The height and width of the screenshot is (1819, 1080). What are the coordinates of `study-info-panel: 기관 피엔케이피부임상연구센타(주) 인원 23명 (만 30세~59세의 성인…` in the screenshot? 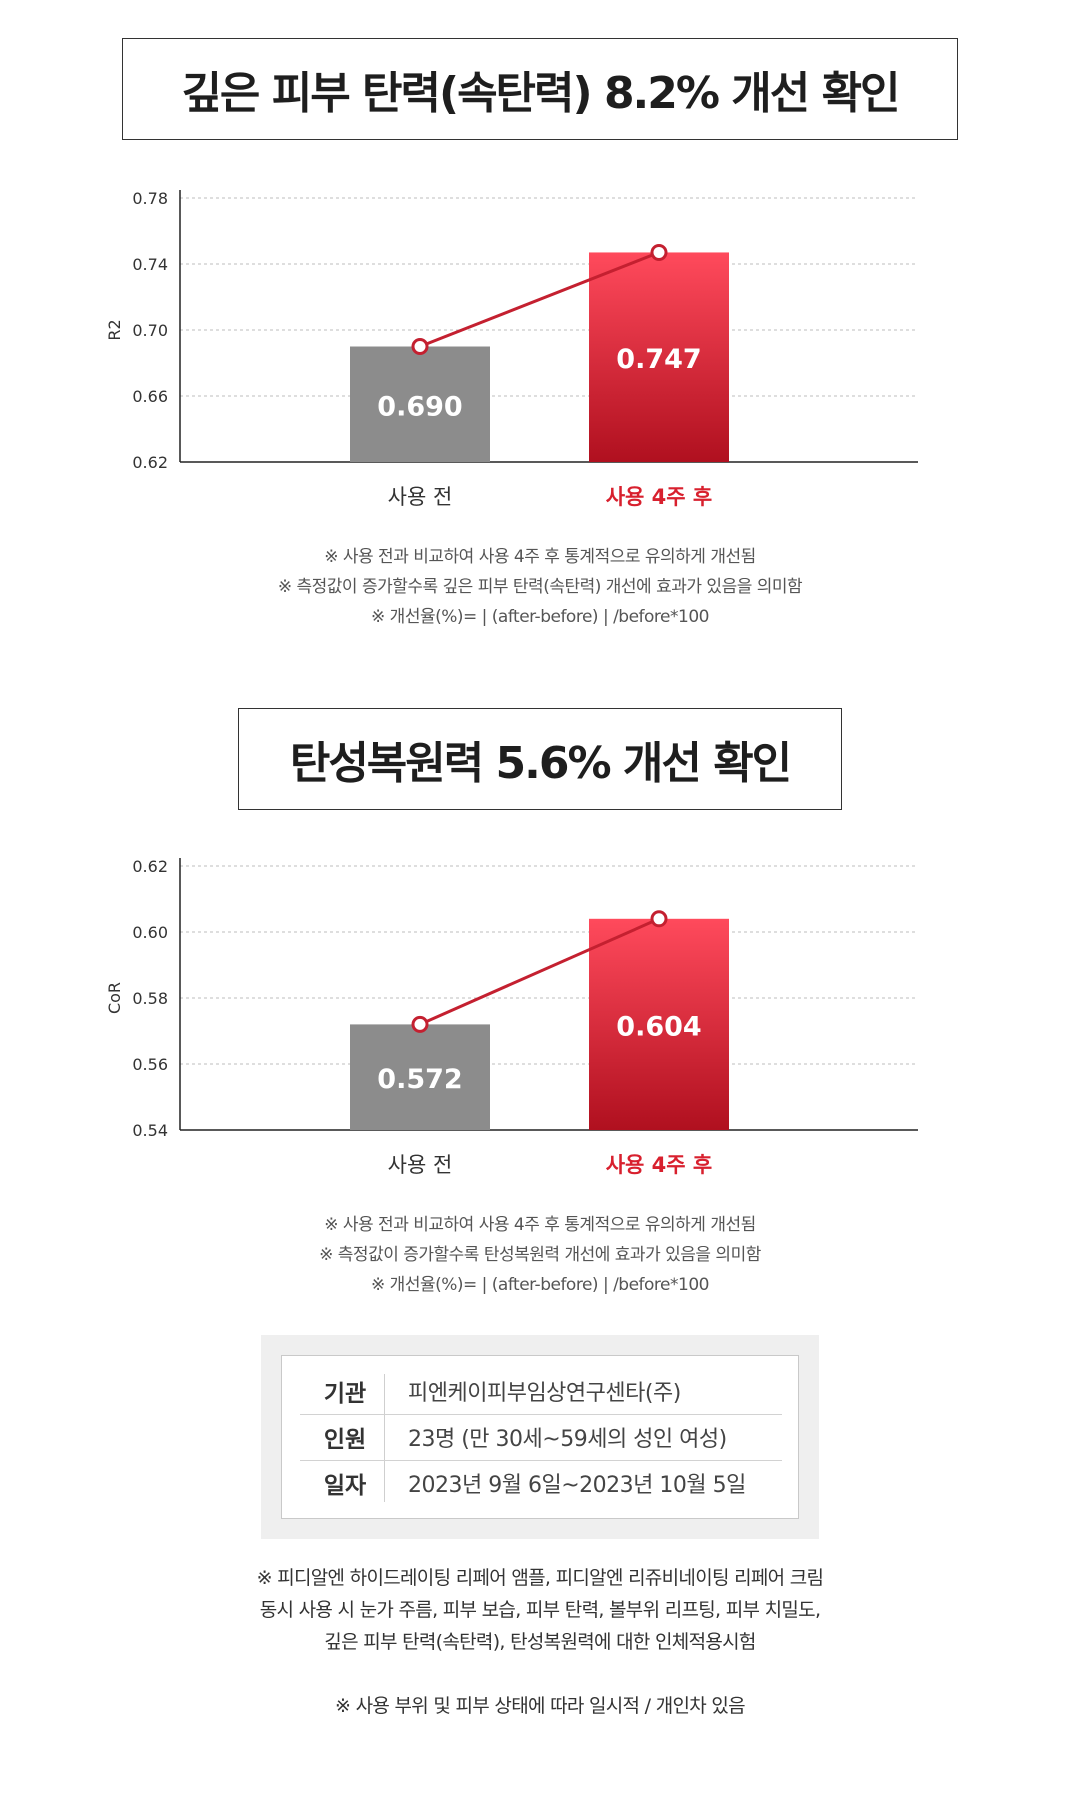 It's located at (540, 1437).